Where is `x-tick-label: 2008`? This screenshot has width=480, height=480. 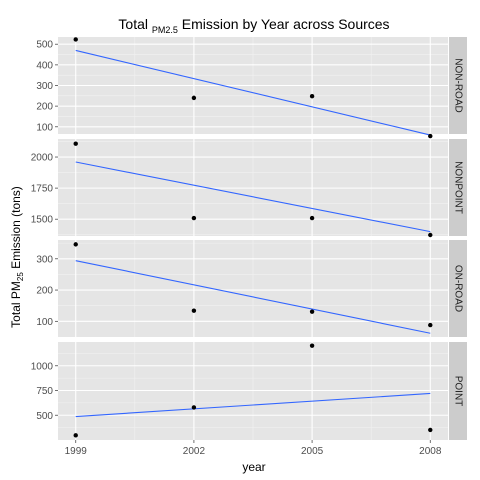
x-tick-label: 2008 is located at coordinates (430, 451).